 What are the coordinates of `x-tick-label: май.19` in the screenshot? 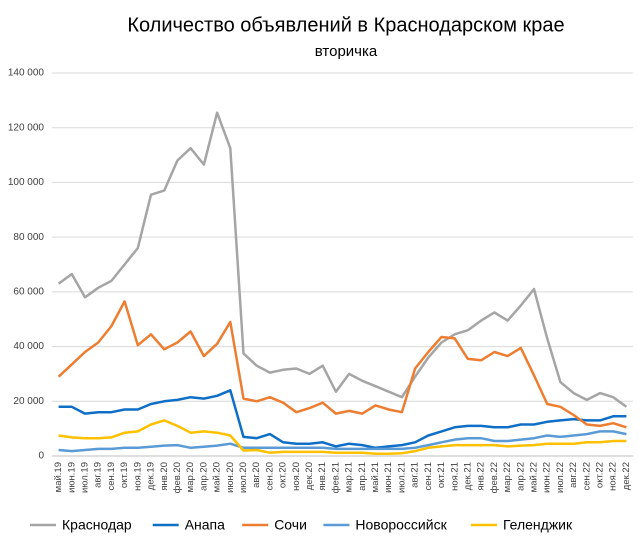 It's located at (58, 477).